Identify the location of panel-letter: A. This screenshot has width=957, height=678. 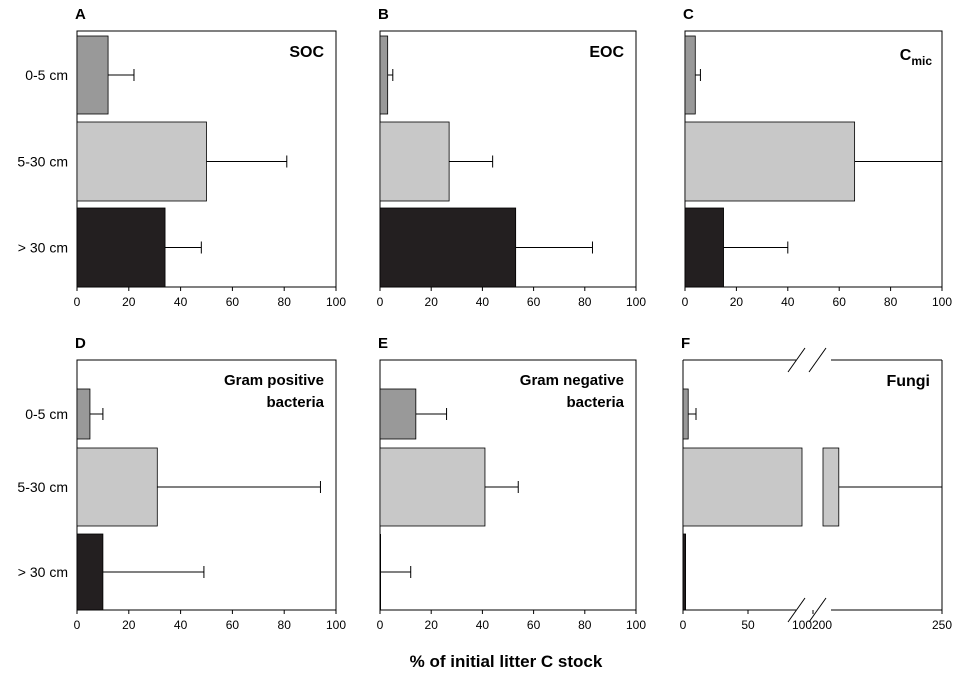
(80, 14).